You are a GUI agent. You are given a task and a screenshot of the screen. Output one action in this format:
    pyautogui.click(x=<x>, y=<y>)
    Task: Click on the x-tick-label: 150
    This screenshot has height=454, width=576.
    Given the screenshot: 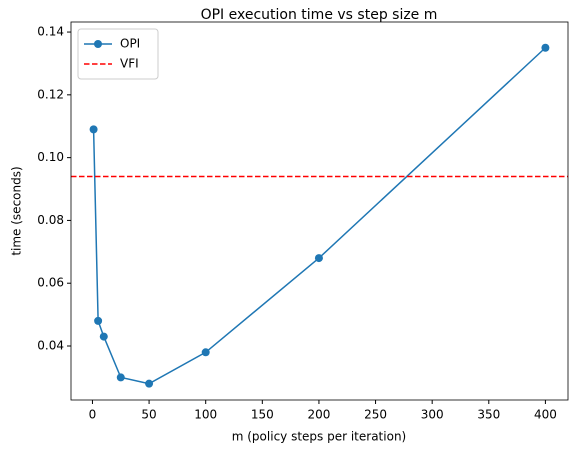 What is the action you would take?
    pyautogui.click(x=262, y=415)
    